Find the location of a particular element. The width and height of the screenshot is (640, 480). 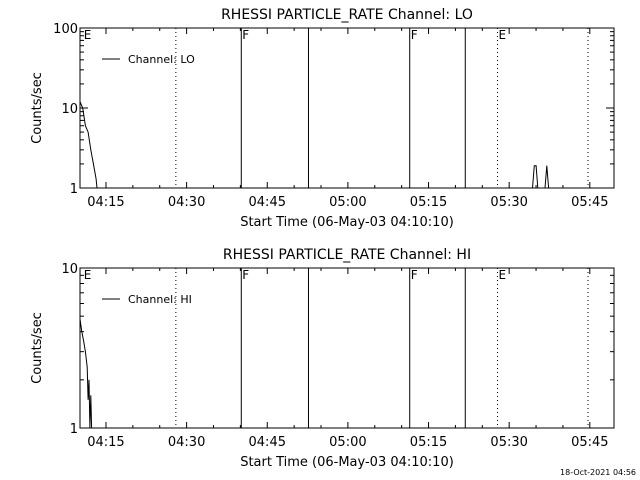

legend-label: Channel: LO is located at coordinates (161, 59).